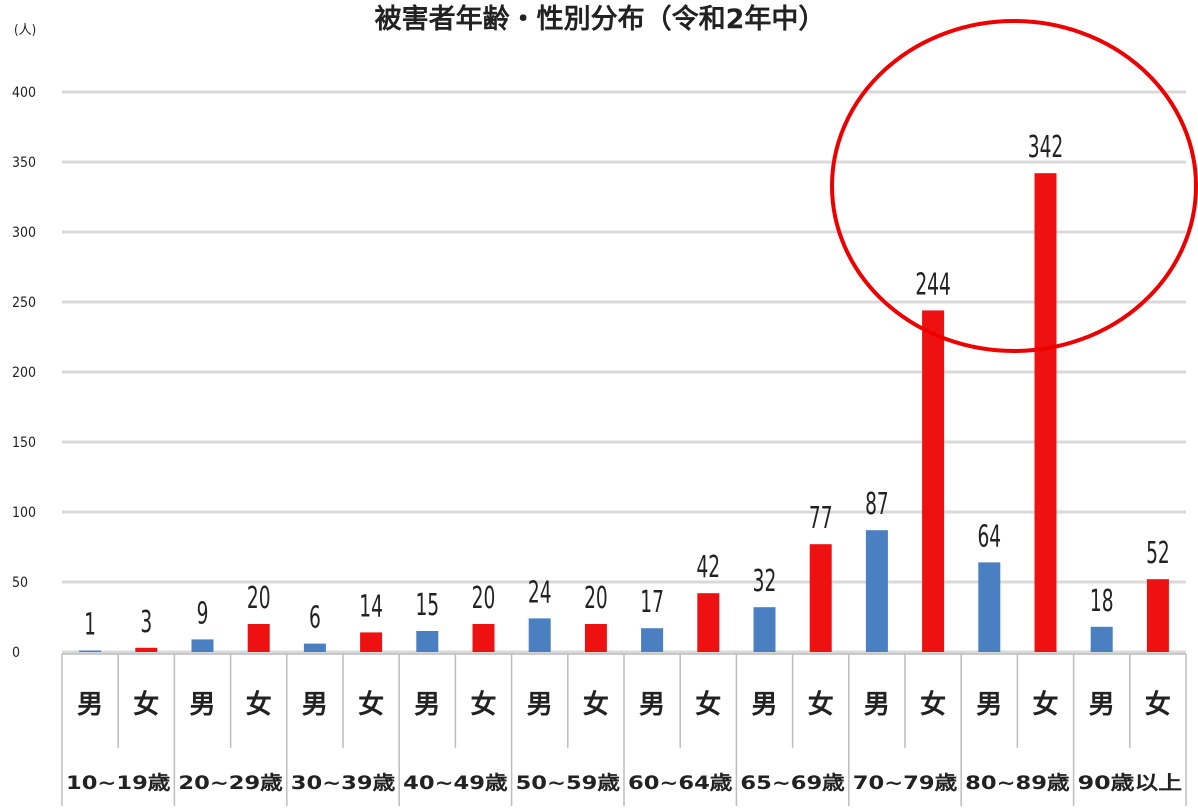 This screenshot has width=1198, height=808. Describe the element at coordinates (1017, 783) in the screenshot. I see `age-group-label: 80~89歳` at that location.